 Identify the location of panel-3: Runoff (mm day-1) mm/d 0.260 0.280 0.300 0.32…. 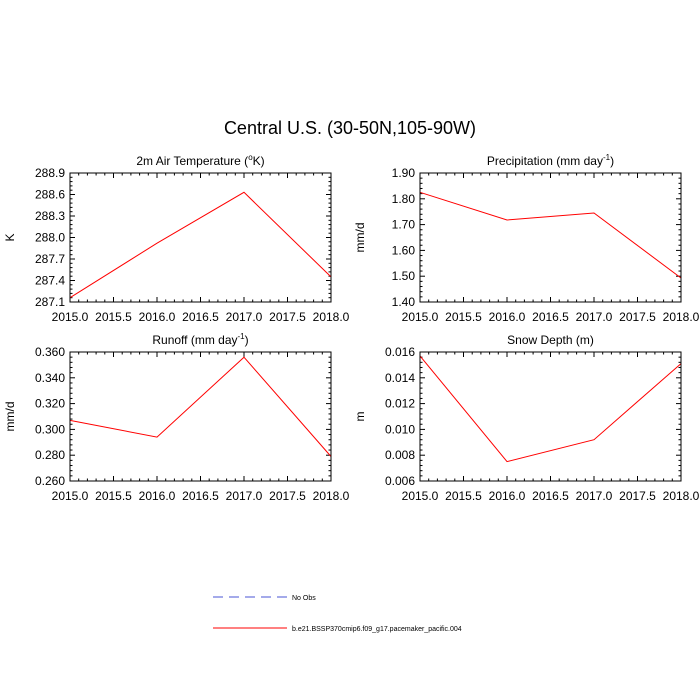
(176, 417).